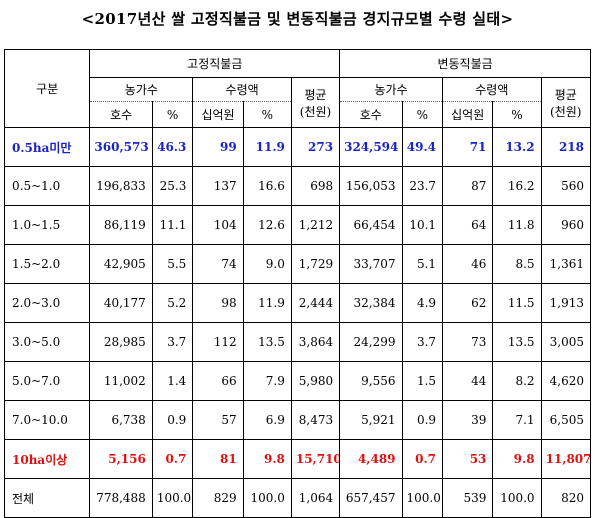 The width and height of the screenshot is (595, 518). What do you see at coordinates (566, 102) in the screenshot?
I see `header-variable-average: 평균 (천원)` at bounding box center [566, 102].